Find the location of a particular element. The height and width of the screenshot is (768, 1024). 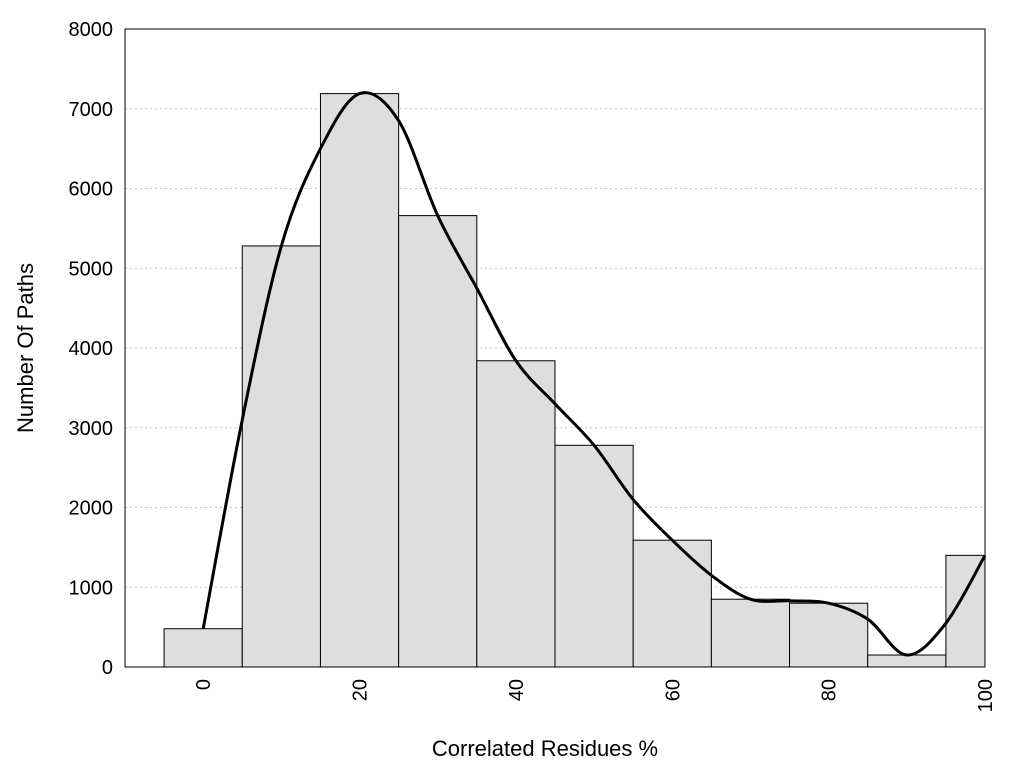

y-tick-label: 6000 is located at coordinates (91, 190).